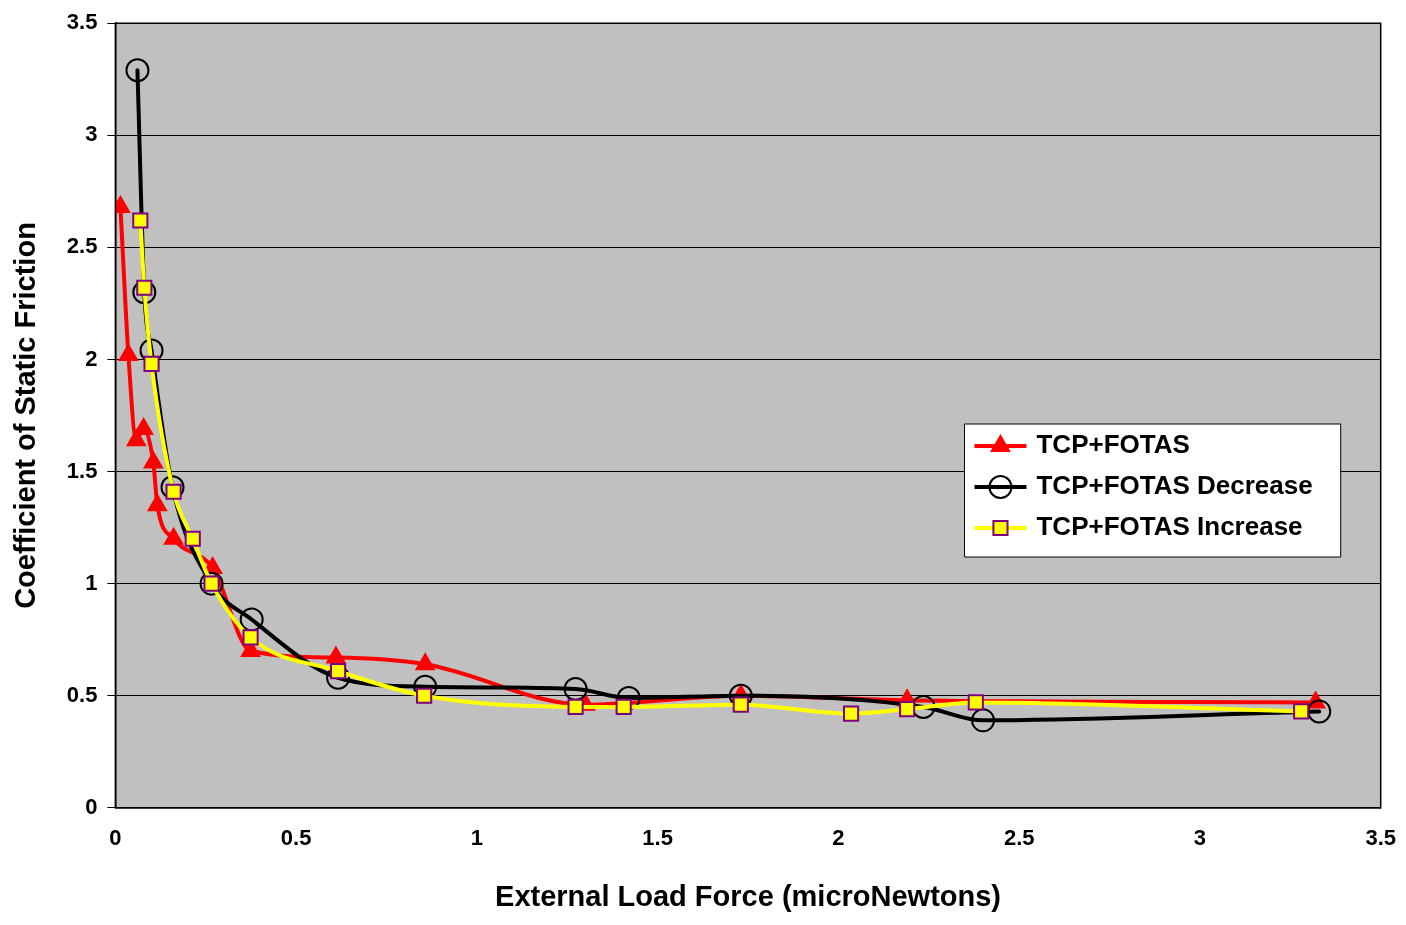 This screenshot has height=925, width=1406. What do you see at coordinates (115, 838) in the screenshot?
I see `x-tick-label: 0` at bounding box center [115, 838].